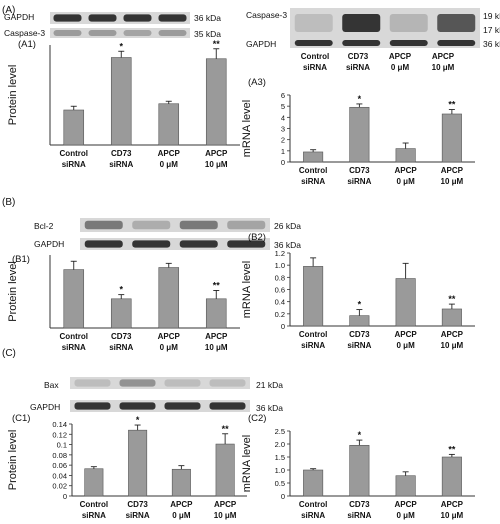  Describe the element at coordinates (287, 245) in the screenshot. I see `blot-b1-gapdh-size: 36 kDa` at that location.